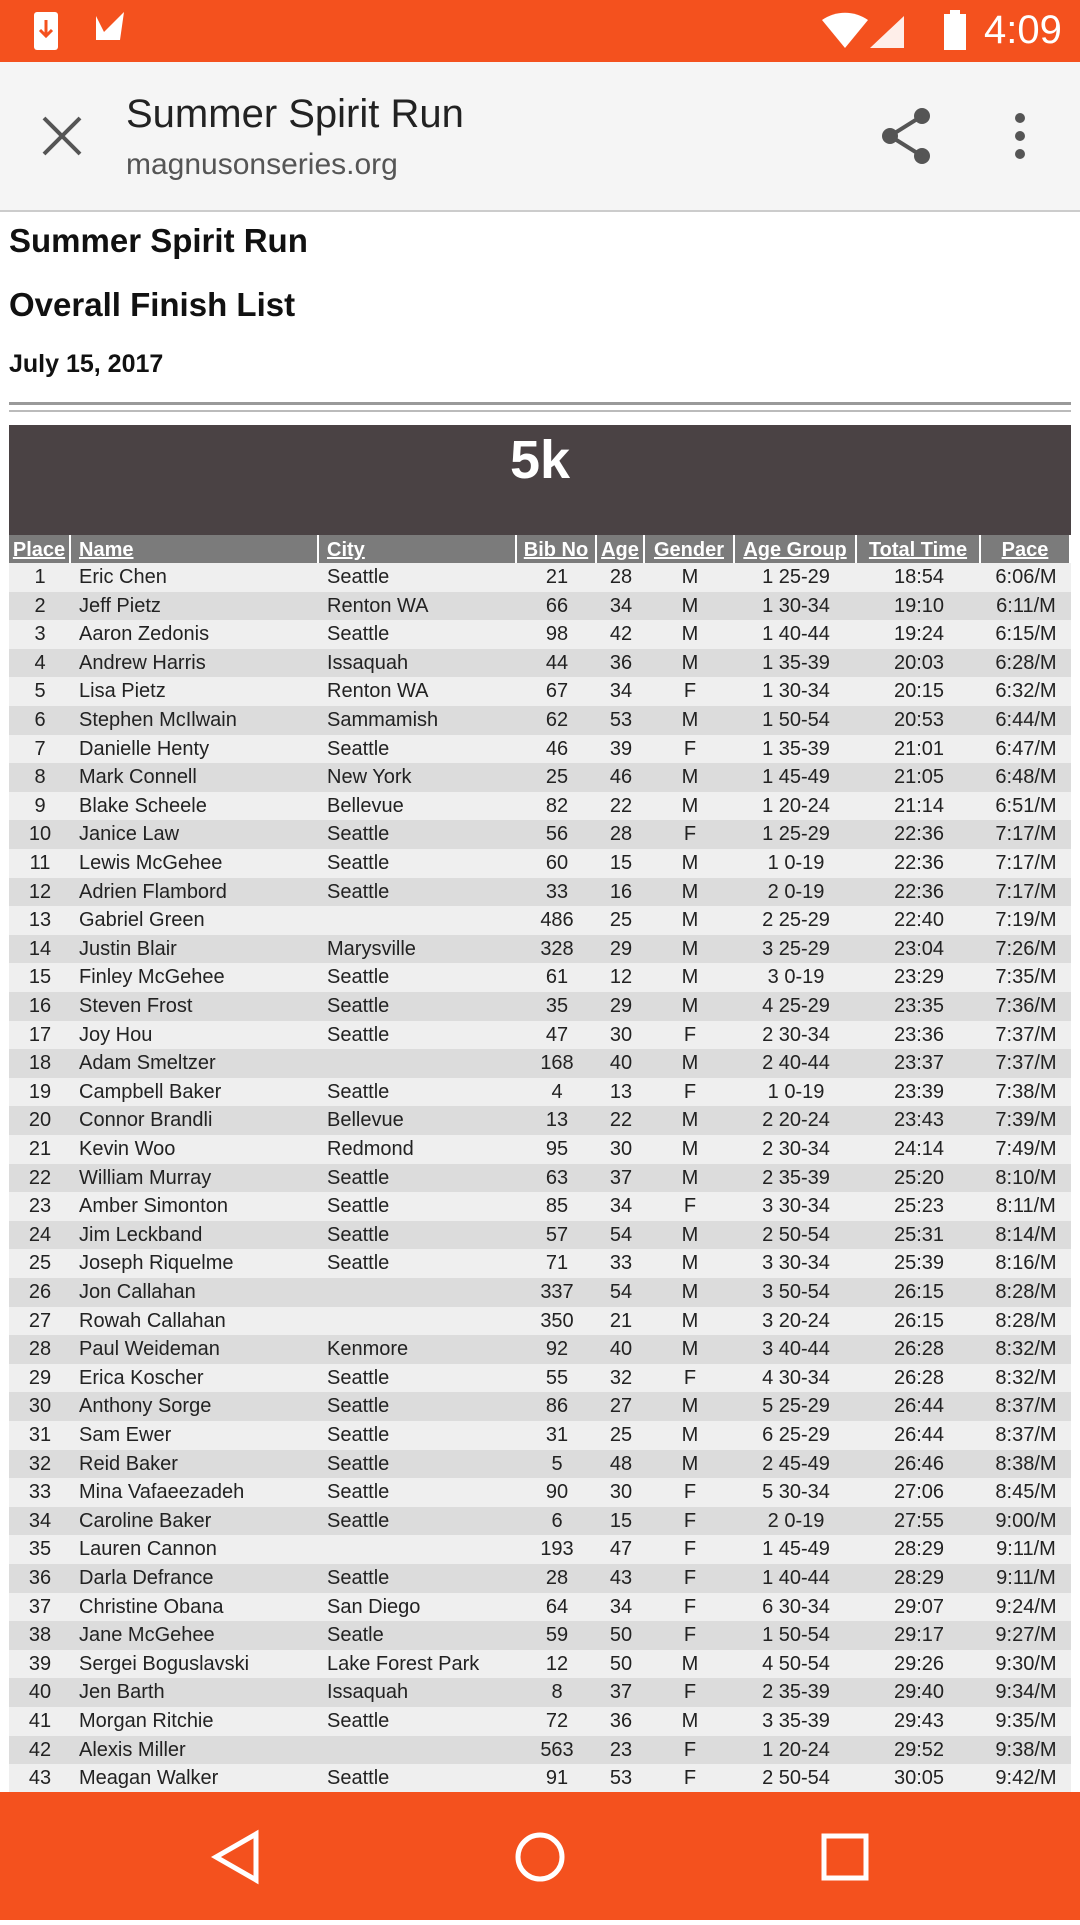  Describe the element at coordinates (919, 1463) in the screenshot. I see `table-cell: 26:46` at that location.